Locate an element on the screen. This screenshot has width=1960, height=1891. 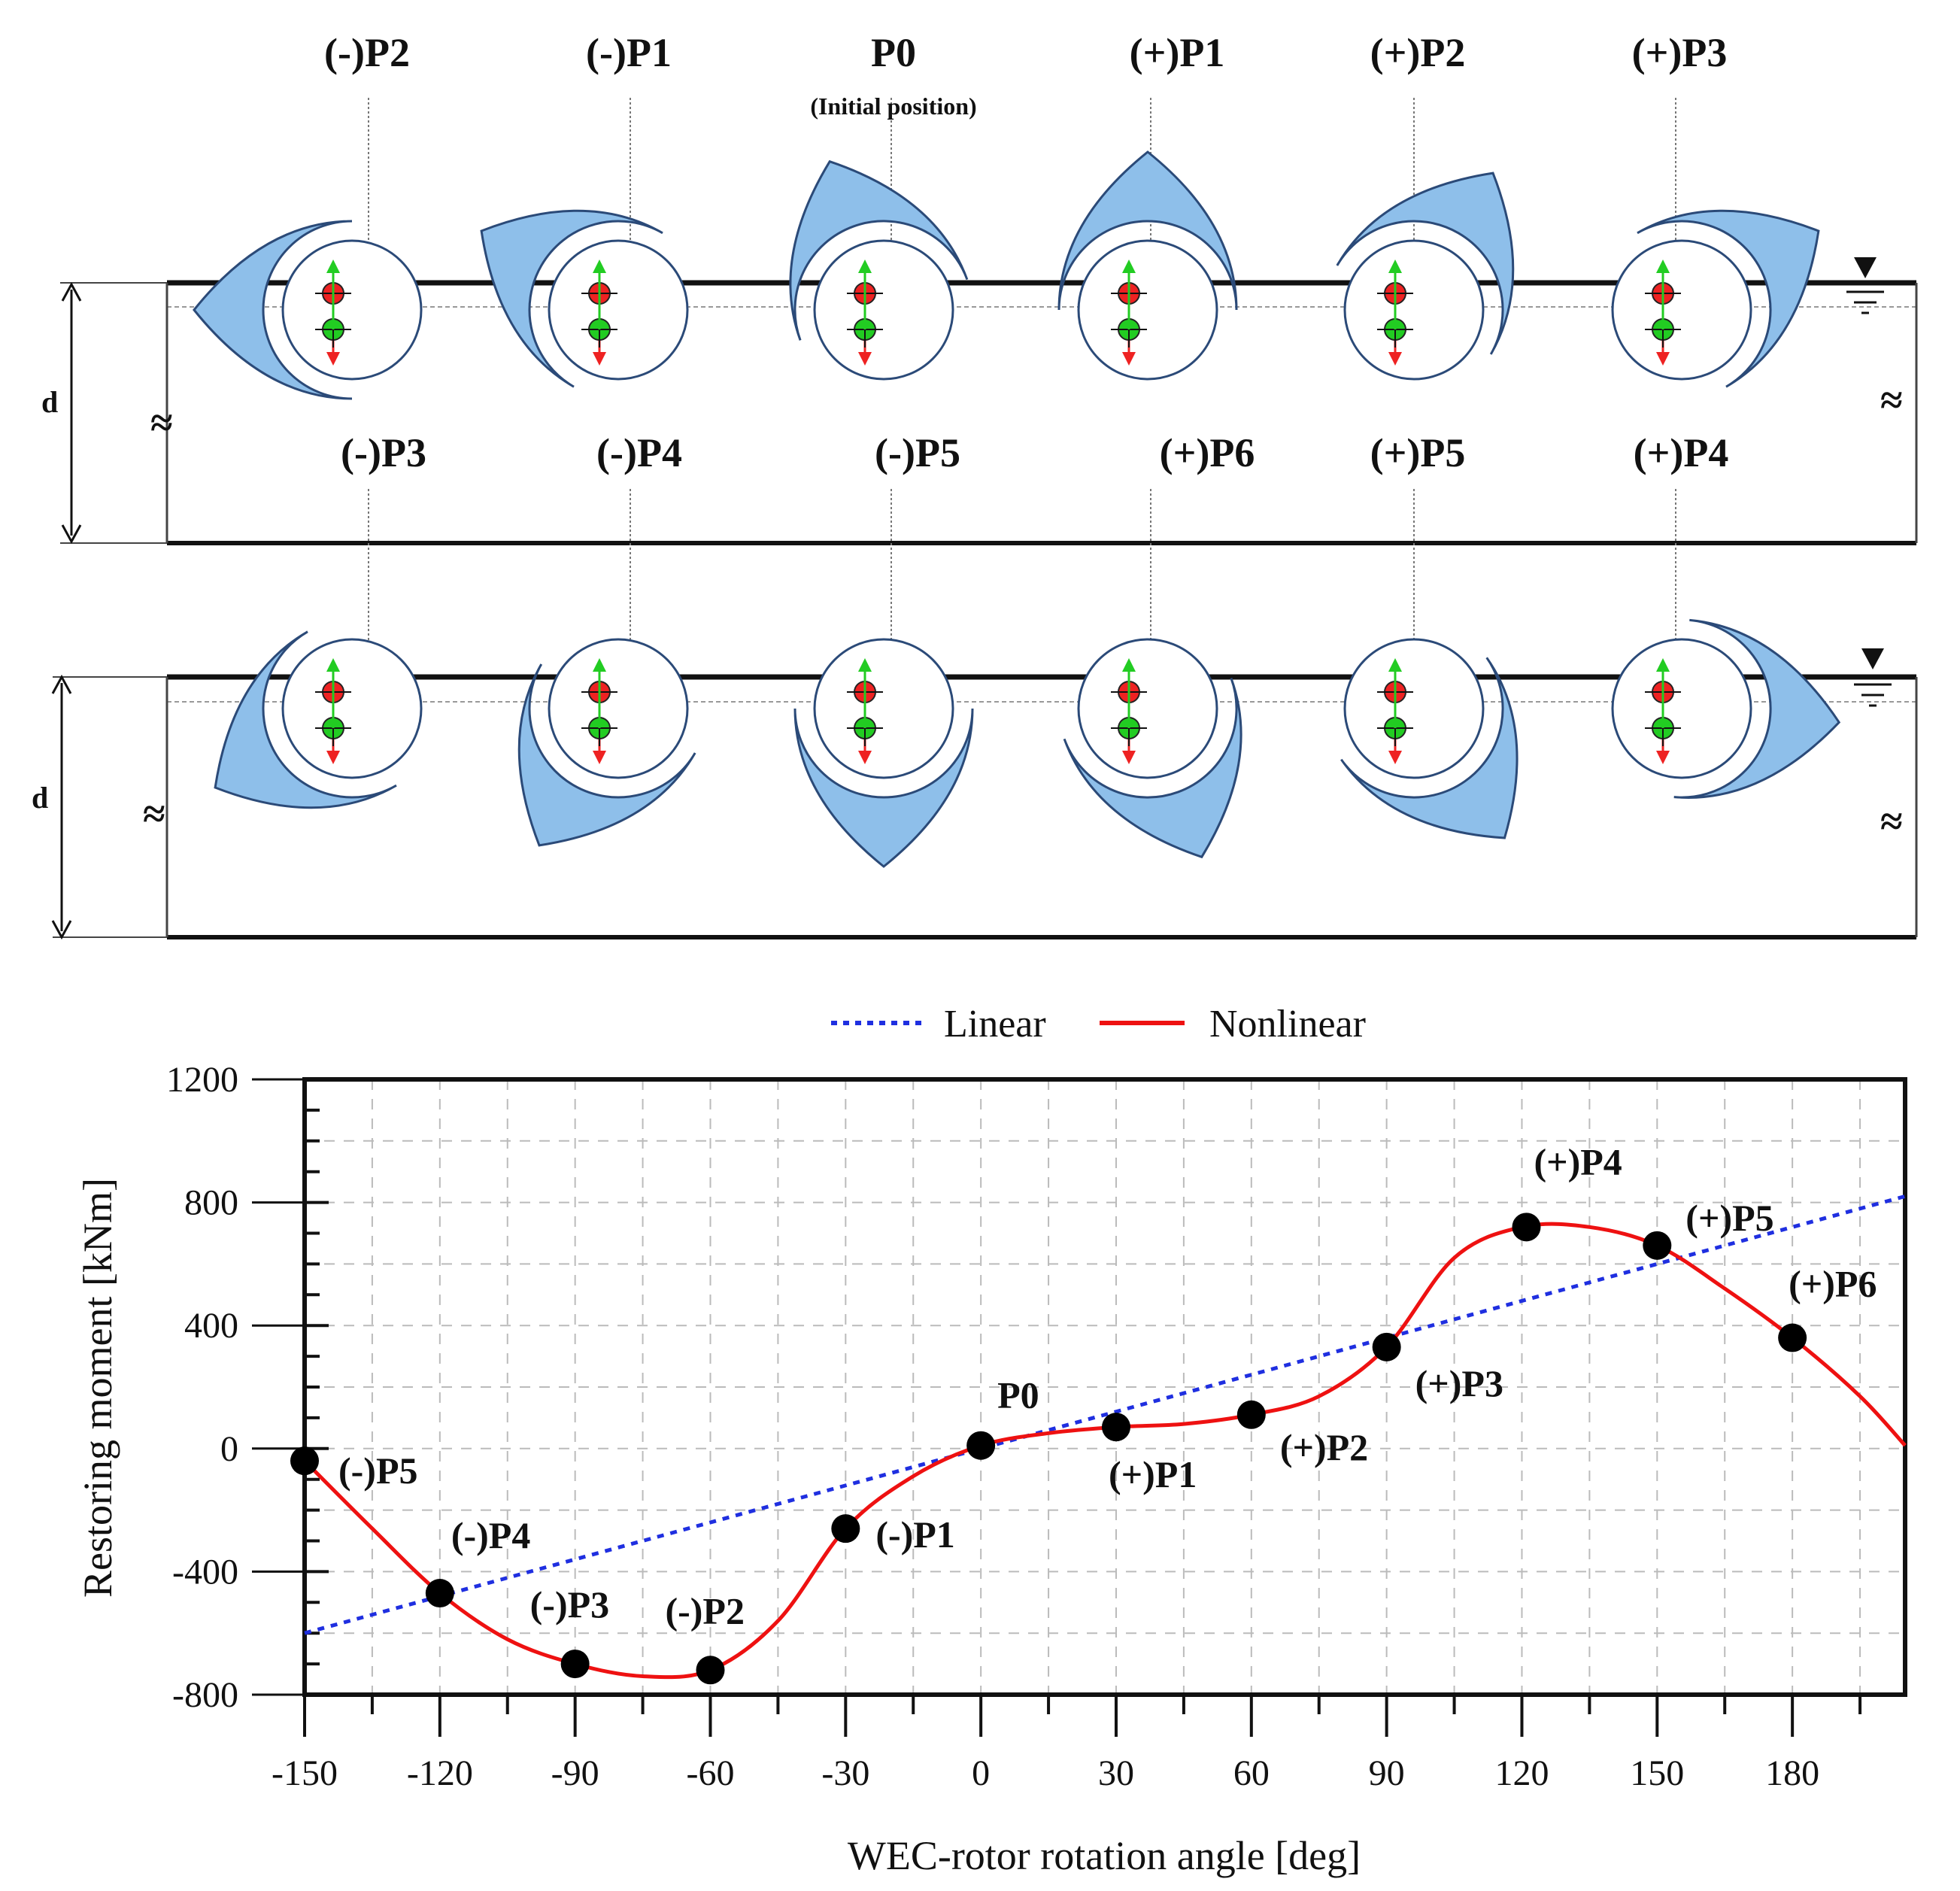
bottom-row-position-label: (+)P4 is located at coordinates (1682, 452).